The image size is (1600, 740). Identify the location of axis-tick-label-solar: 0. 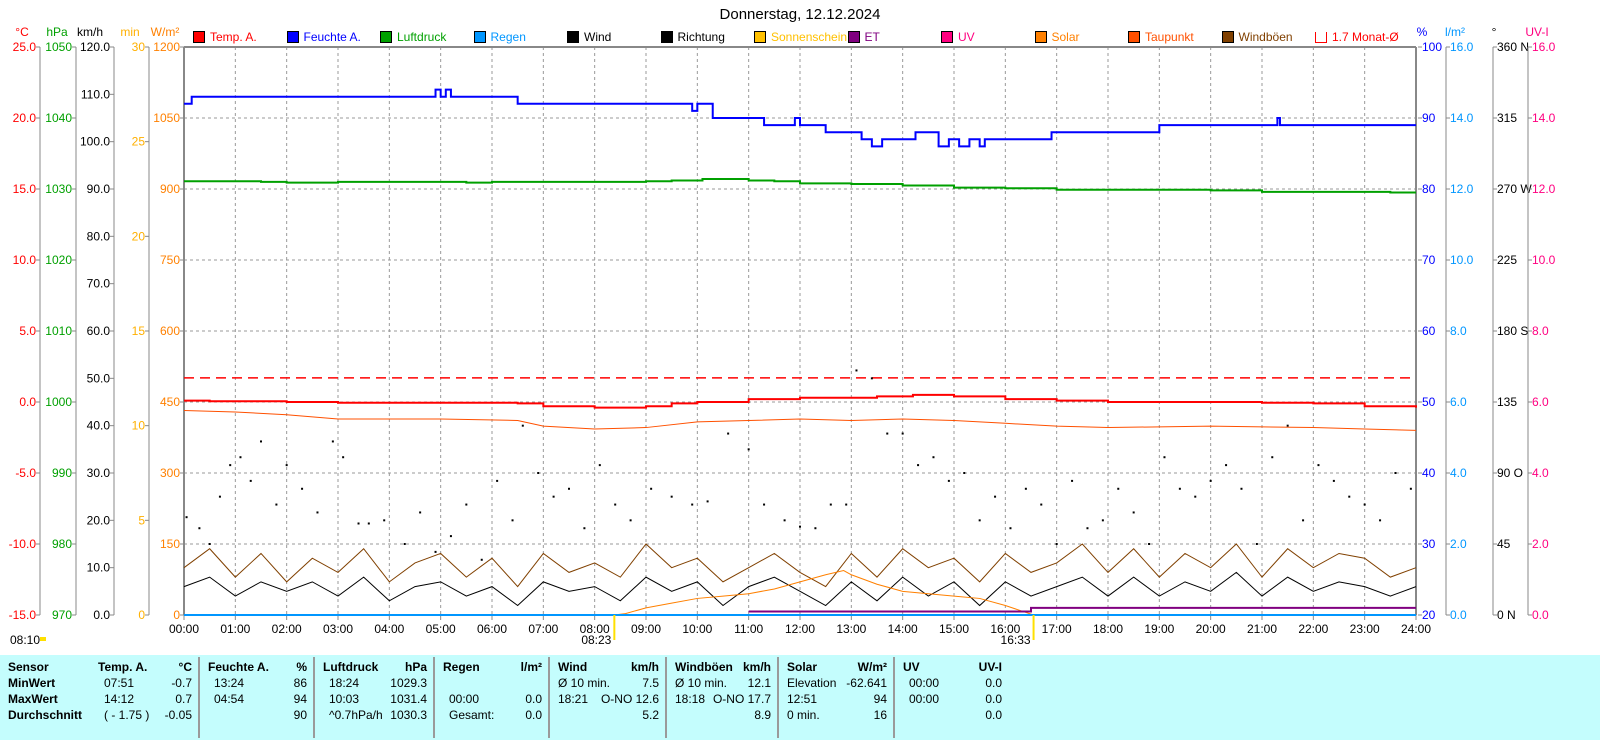
(176, 615).